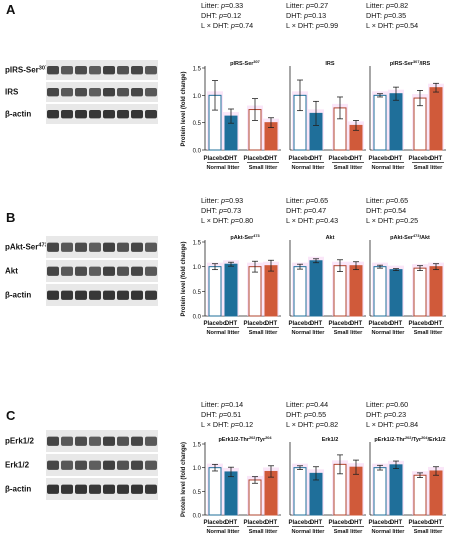 Image resolution: width=468 pixels, height=550 pixels. What do you see at coordinates (12, 91) in the screenshot?
I see `blot-label-text: IRS` at bounding box center [12, 91].